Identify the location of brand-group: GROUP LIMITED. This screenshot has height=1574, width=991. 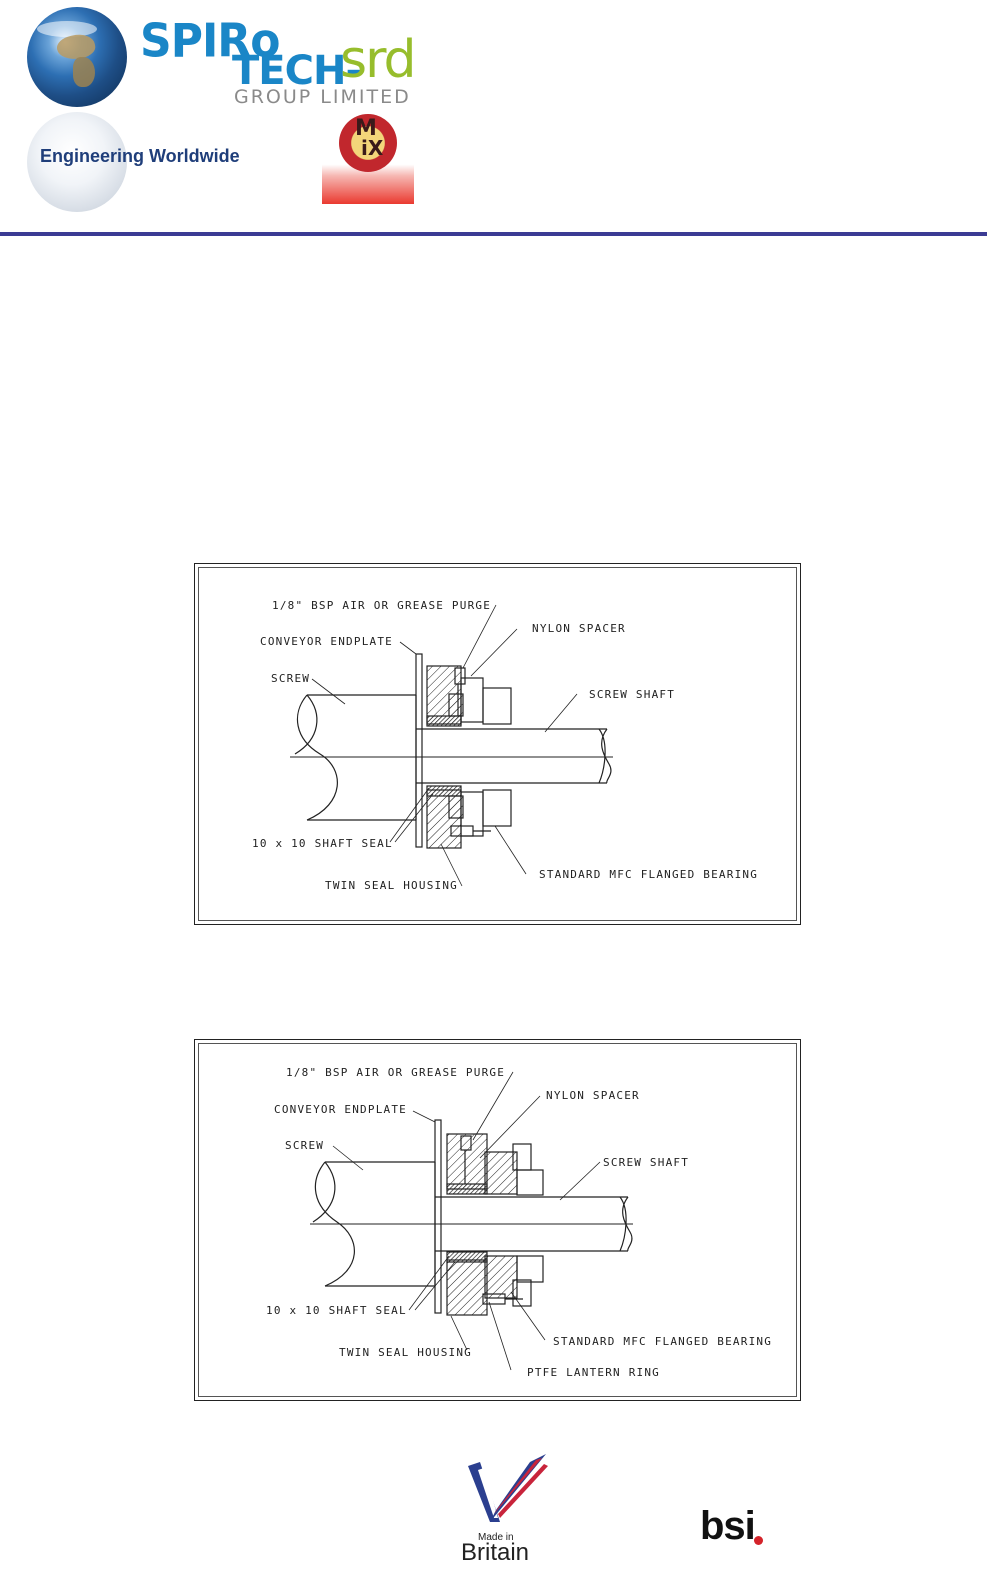
(322, 97).